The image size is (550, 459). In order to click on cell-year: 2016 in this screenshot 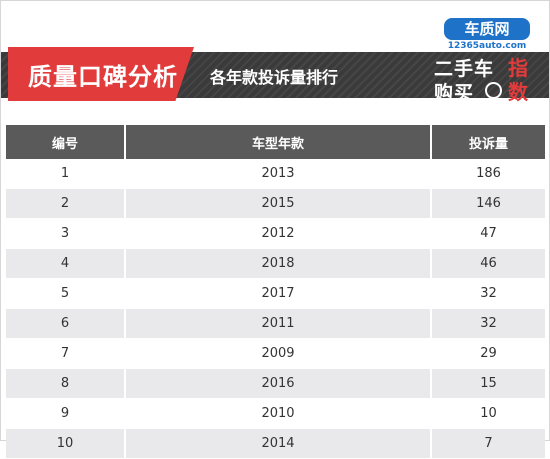, I will do `click(279, 384)`.